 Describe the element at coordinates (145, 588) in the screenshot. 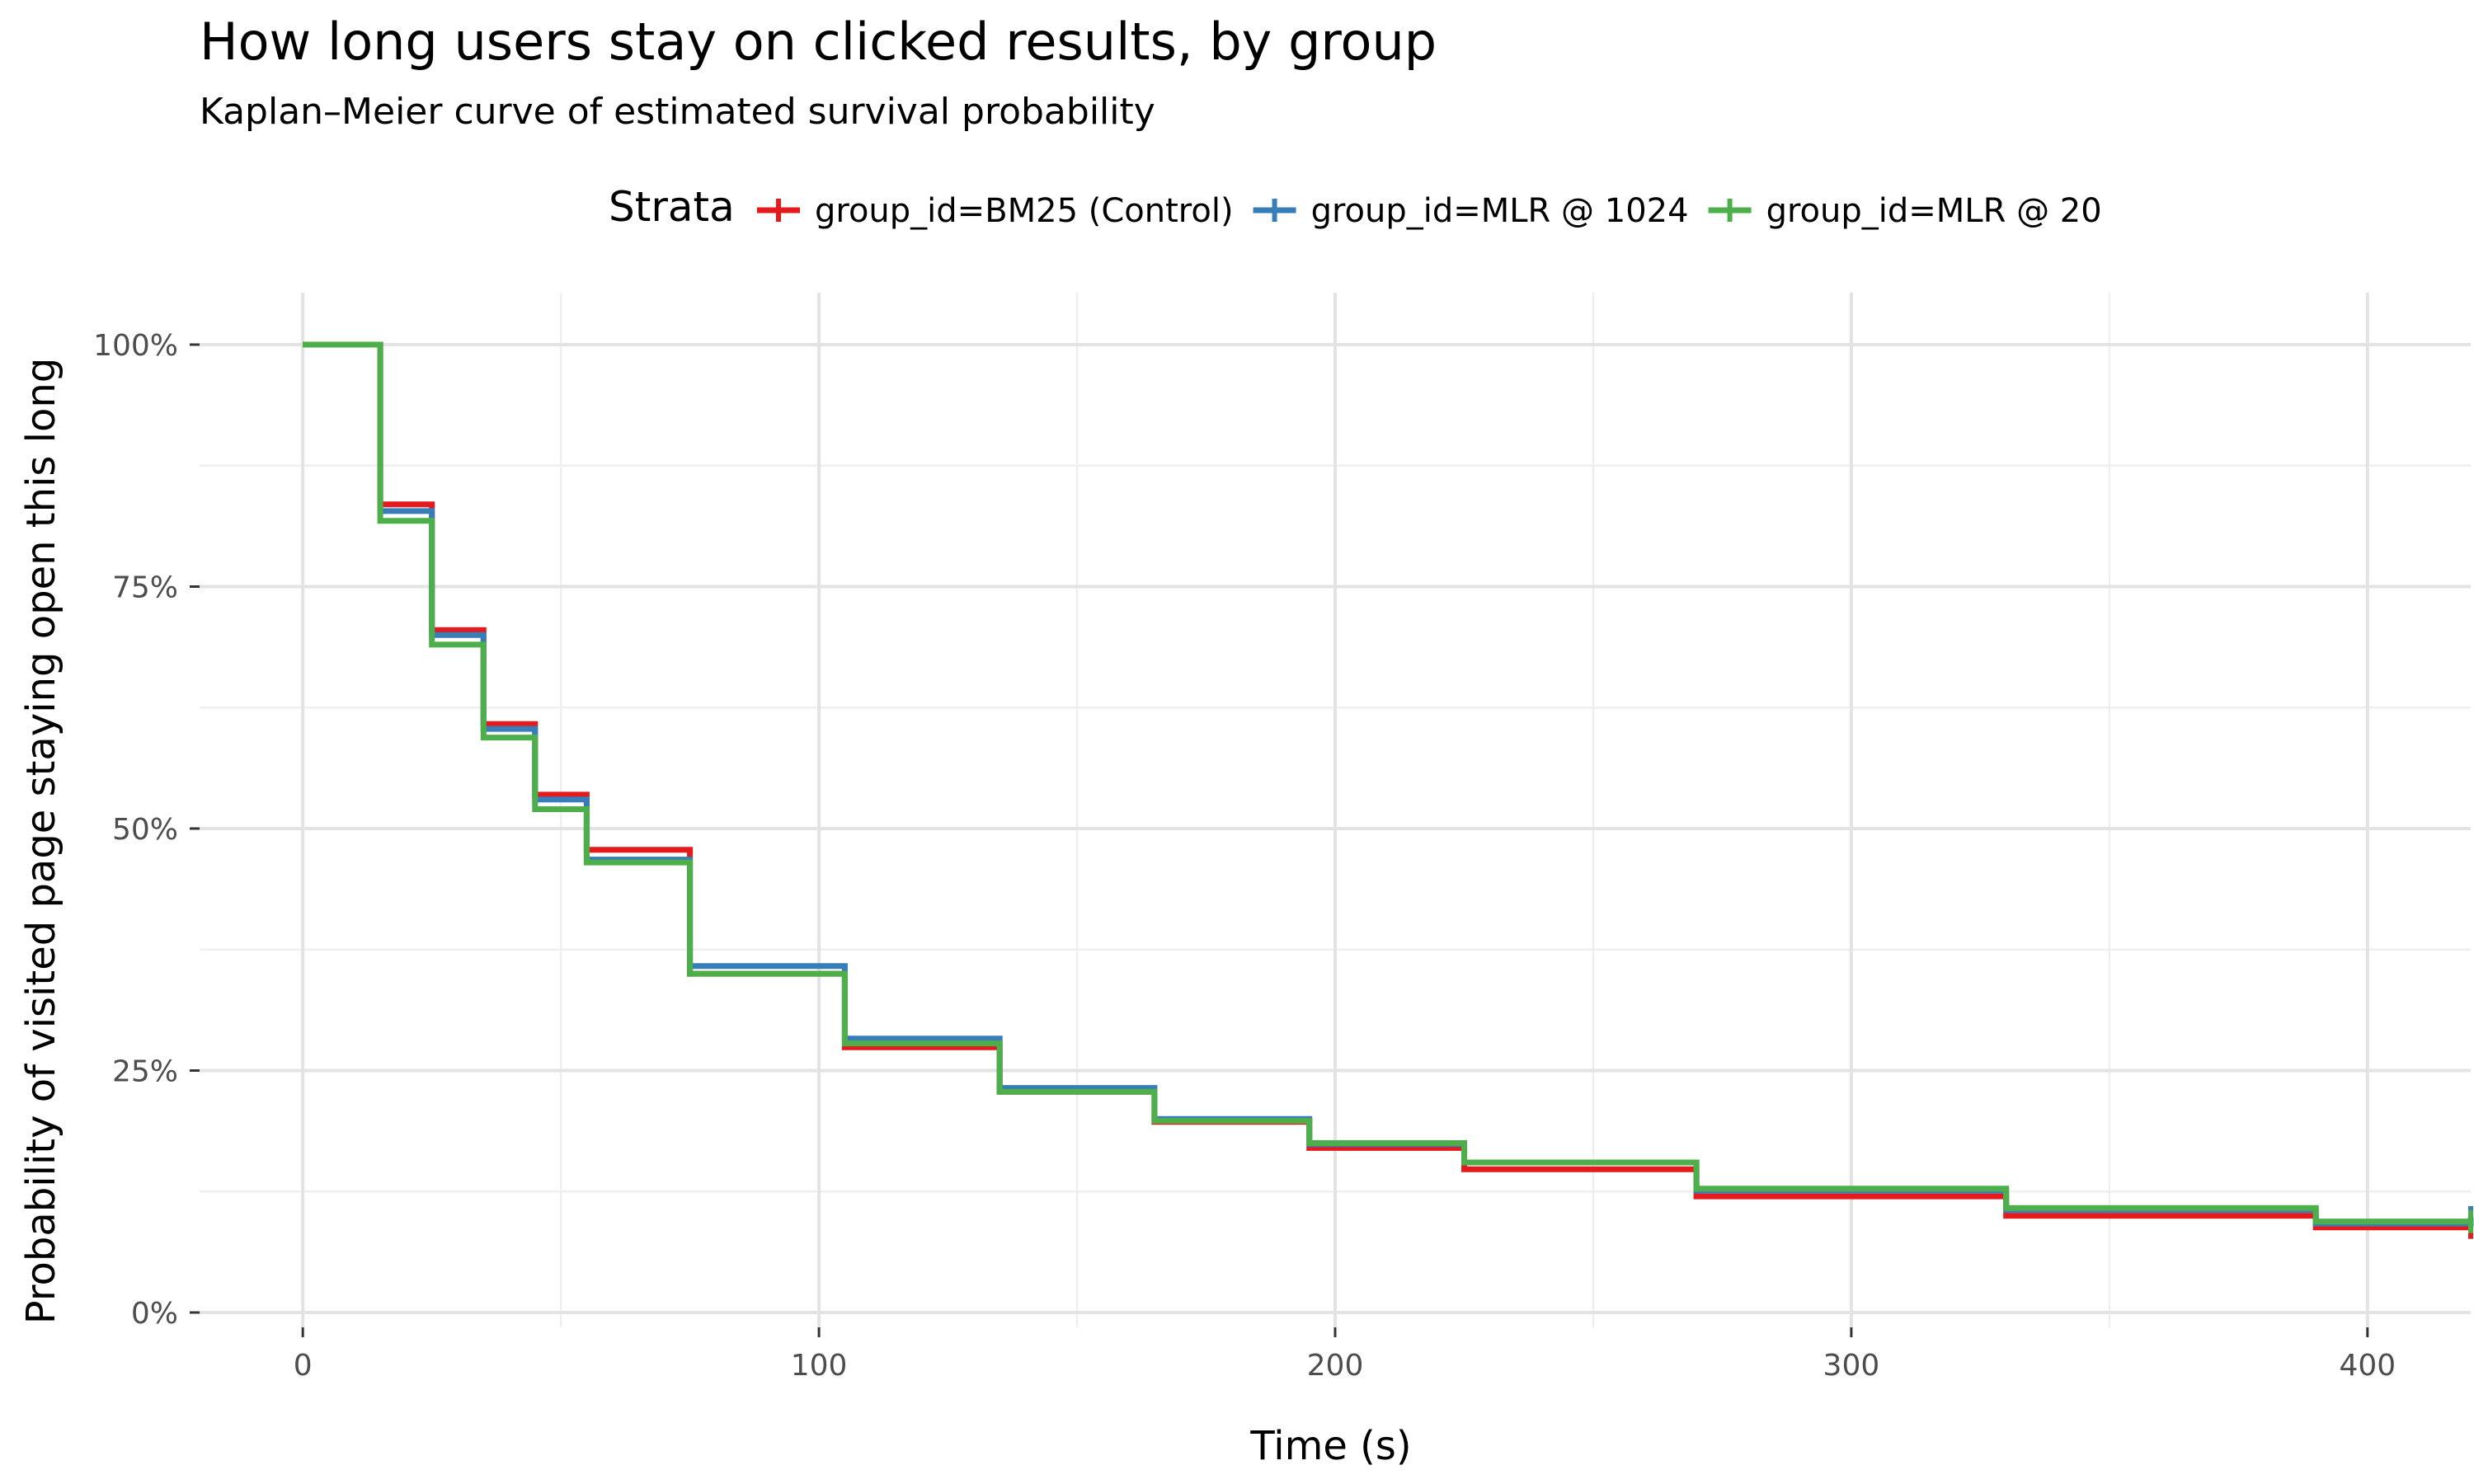

I see `y-tick-label: 75%` at that location.